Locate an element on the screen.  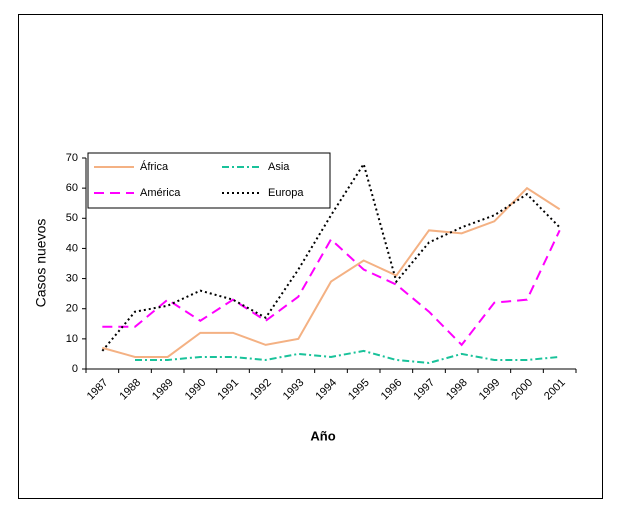
x-axis-label: Año is located at coordinates (322, 435).